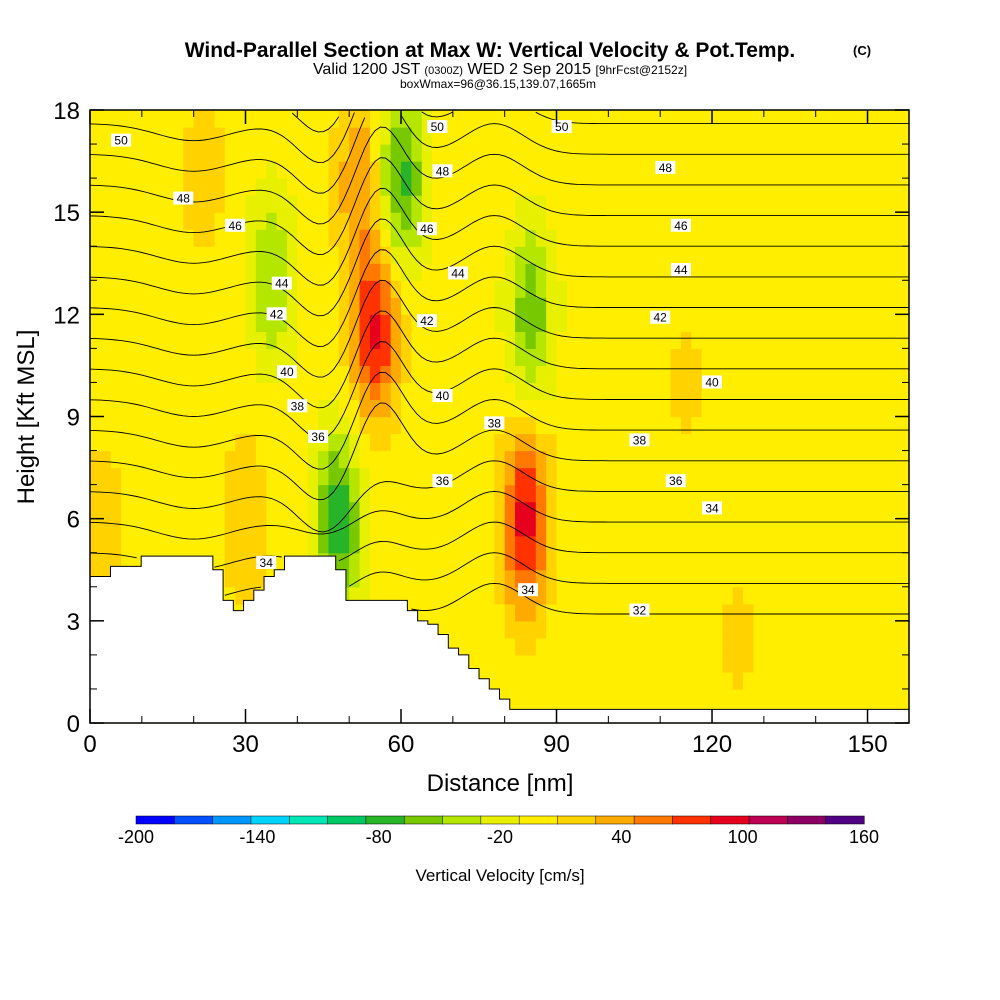 The width and height of the screenshot is (1000, 1000). Describe the element at coordinates (442, 481) in the screenshot. I see `theta-label-box` at that location.